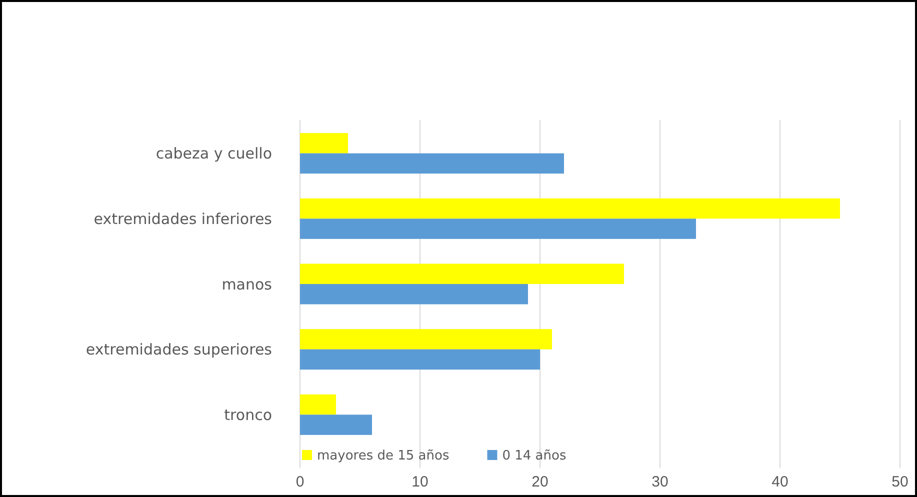 The height and width of the screenshot is (497, 917). Describe the element at coordinates (383, 456) in the screenshot. I see `legend-label: mayores de 15 años` at that location.